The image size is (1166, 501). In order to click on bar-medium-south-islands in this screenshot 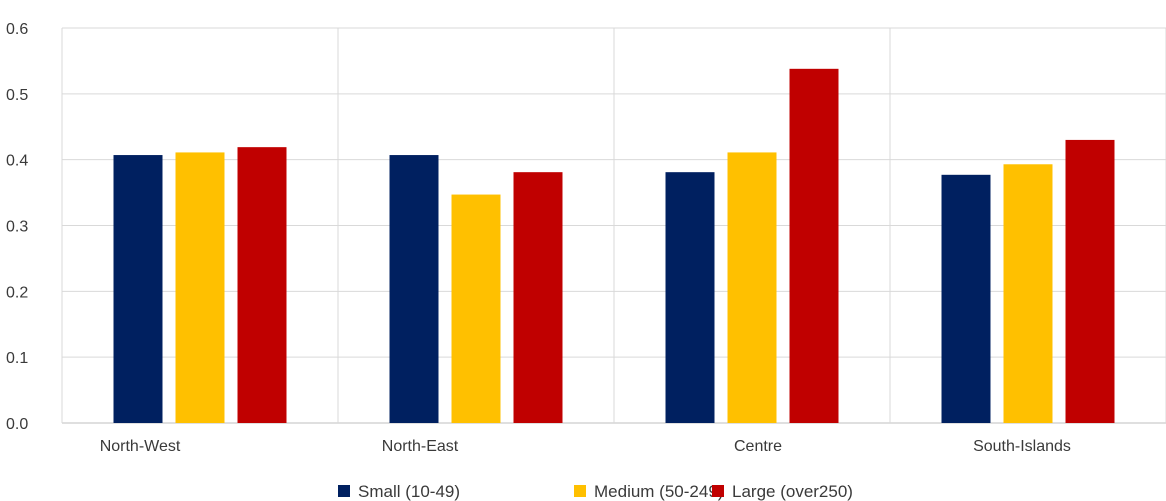, I will do `click(1028, 293)`.